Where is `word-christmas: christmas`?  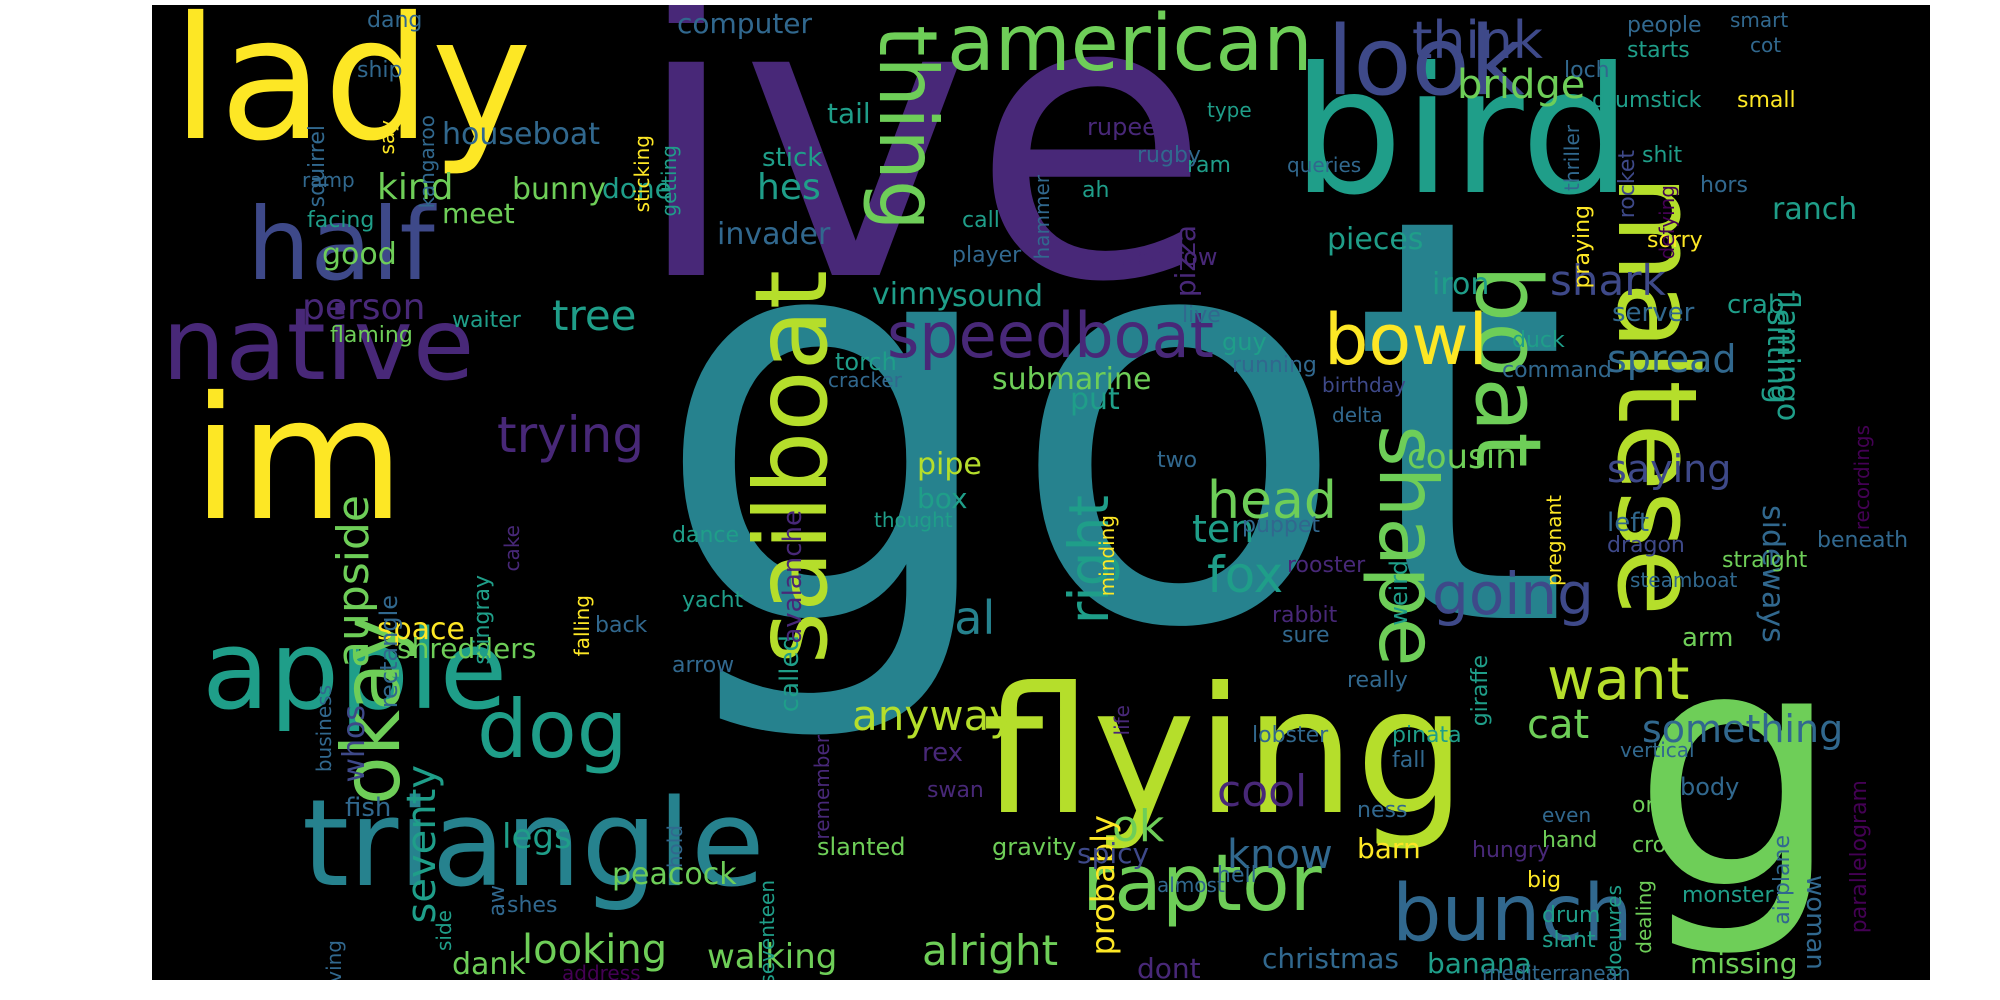 word-christmas: christmas is located at coordinates (1331, 958).